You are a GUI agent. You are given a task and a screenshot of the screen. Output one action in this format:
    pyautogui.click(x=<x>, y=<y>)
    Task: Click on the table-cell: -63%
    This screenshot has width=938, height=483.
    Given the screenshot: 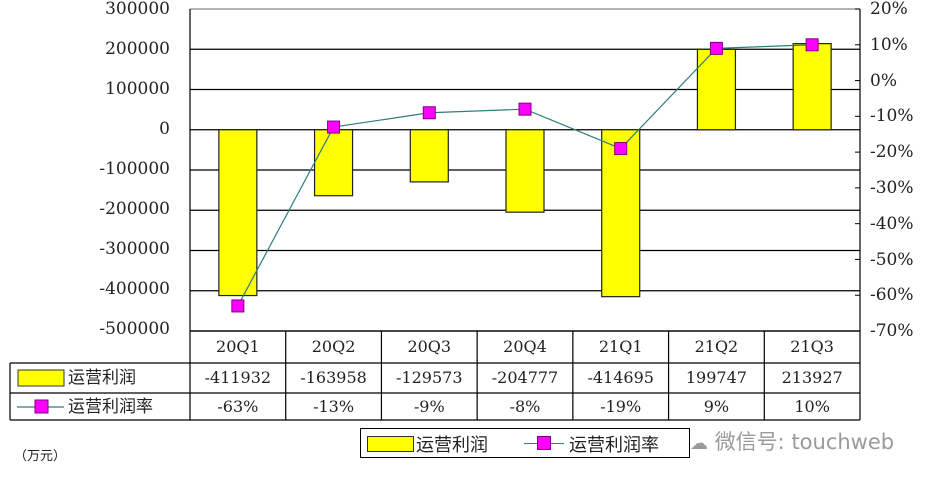 What is the action you would take?
    pyautogui.click(x=238, y=406)
    